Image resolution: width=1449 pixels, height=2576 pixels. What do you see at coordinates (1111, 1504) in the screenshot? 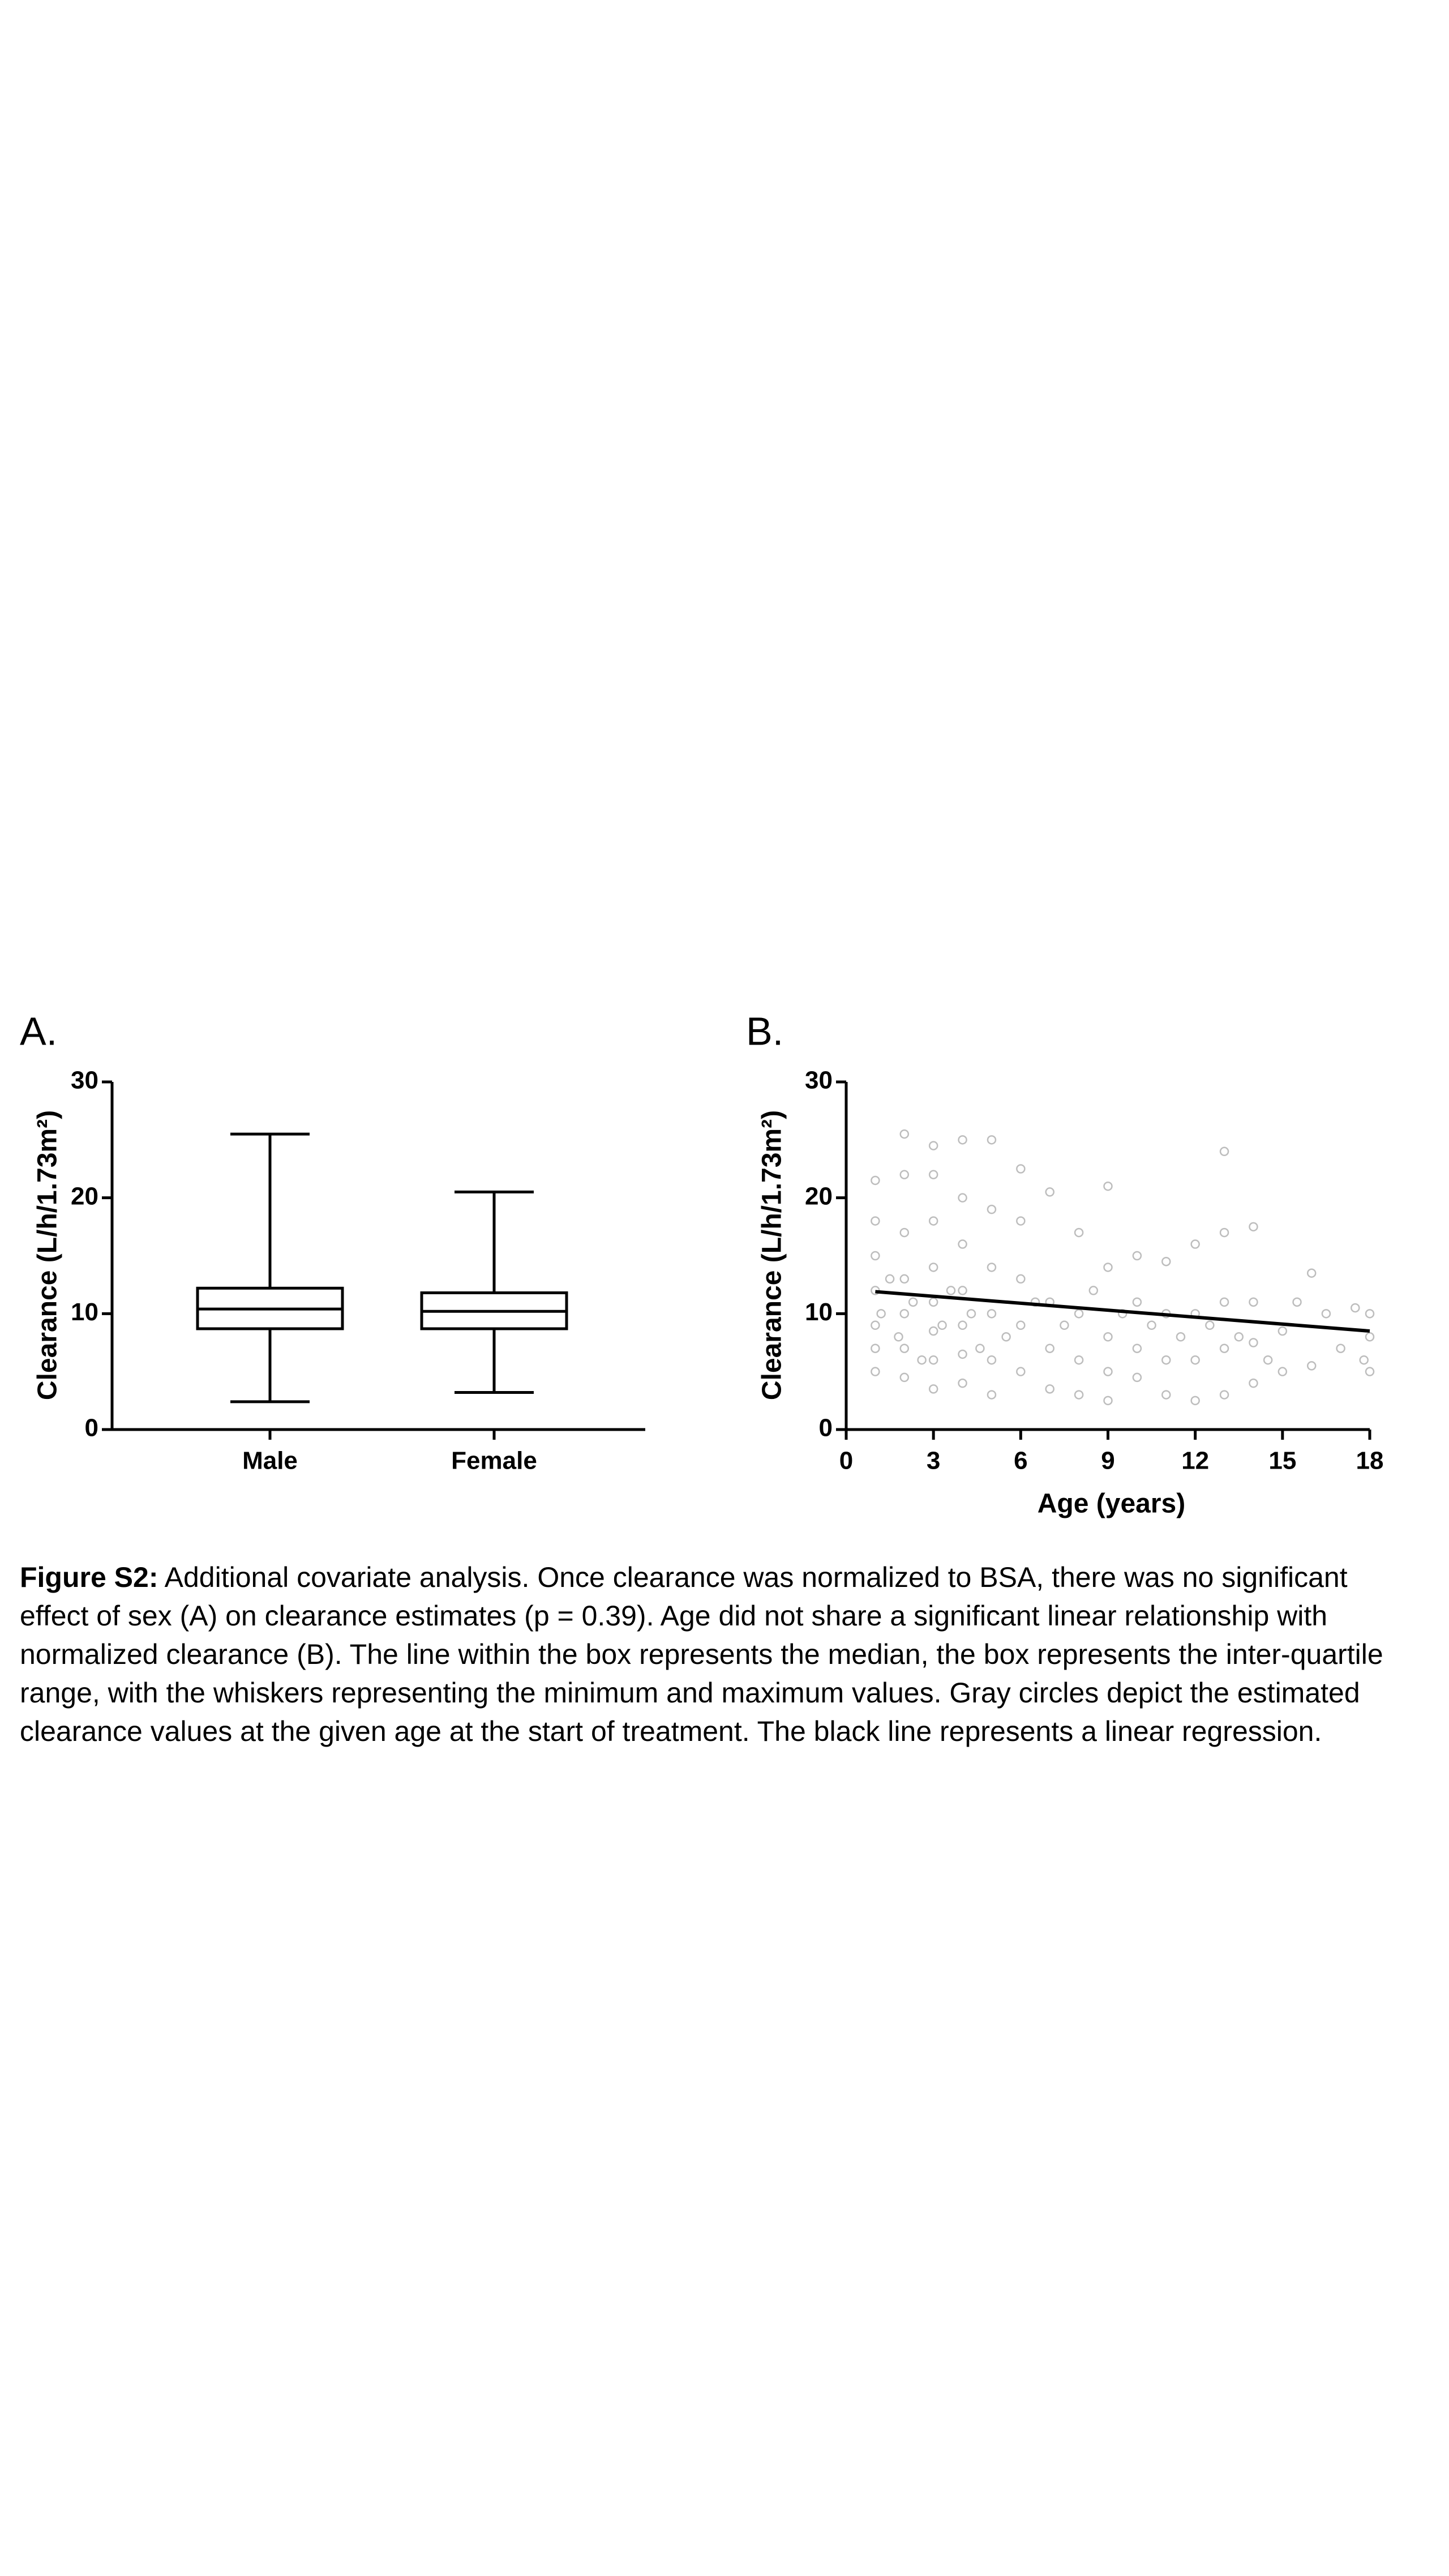
I see `x-axis-title: Age (years)` at bounding box center [1111, 1504].